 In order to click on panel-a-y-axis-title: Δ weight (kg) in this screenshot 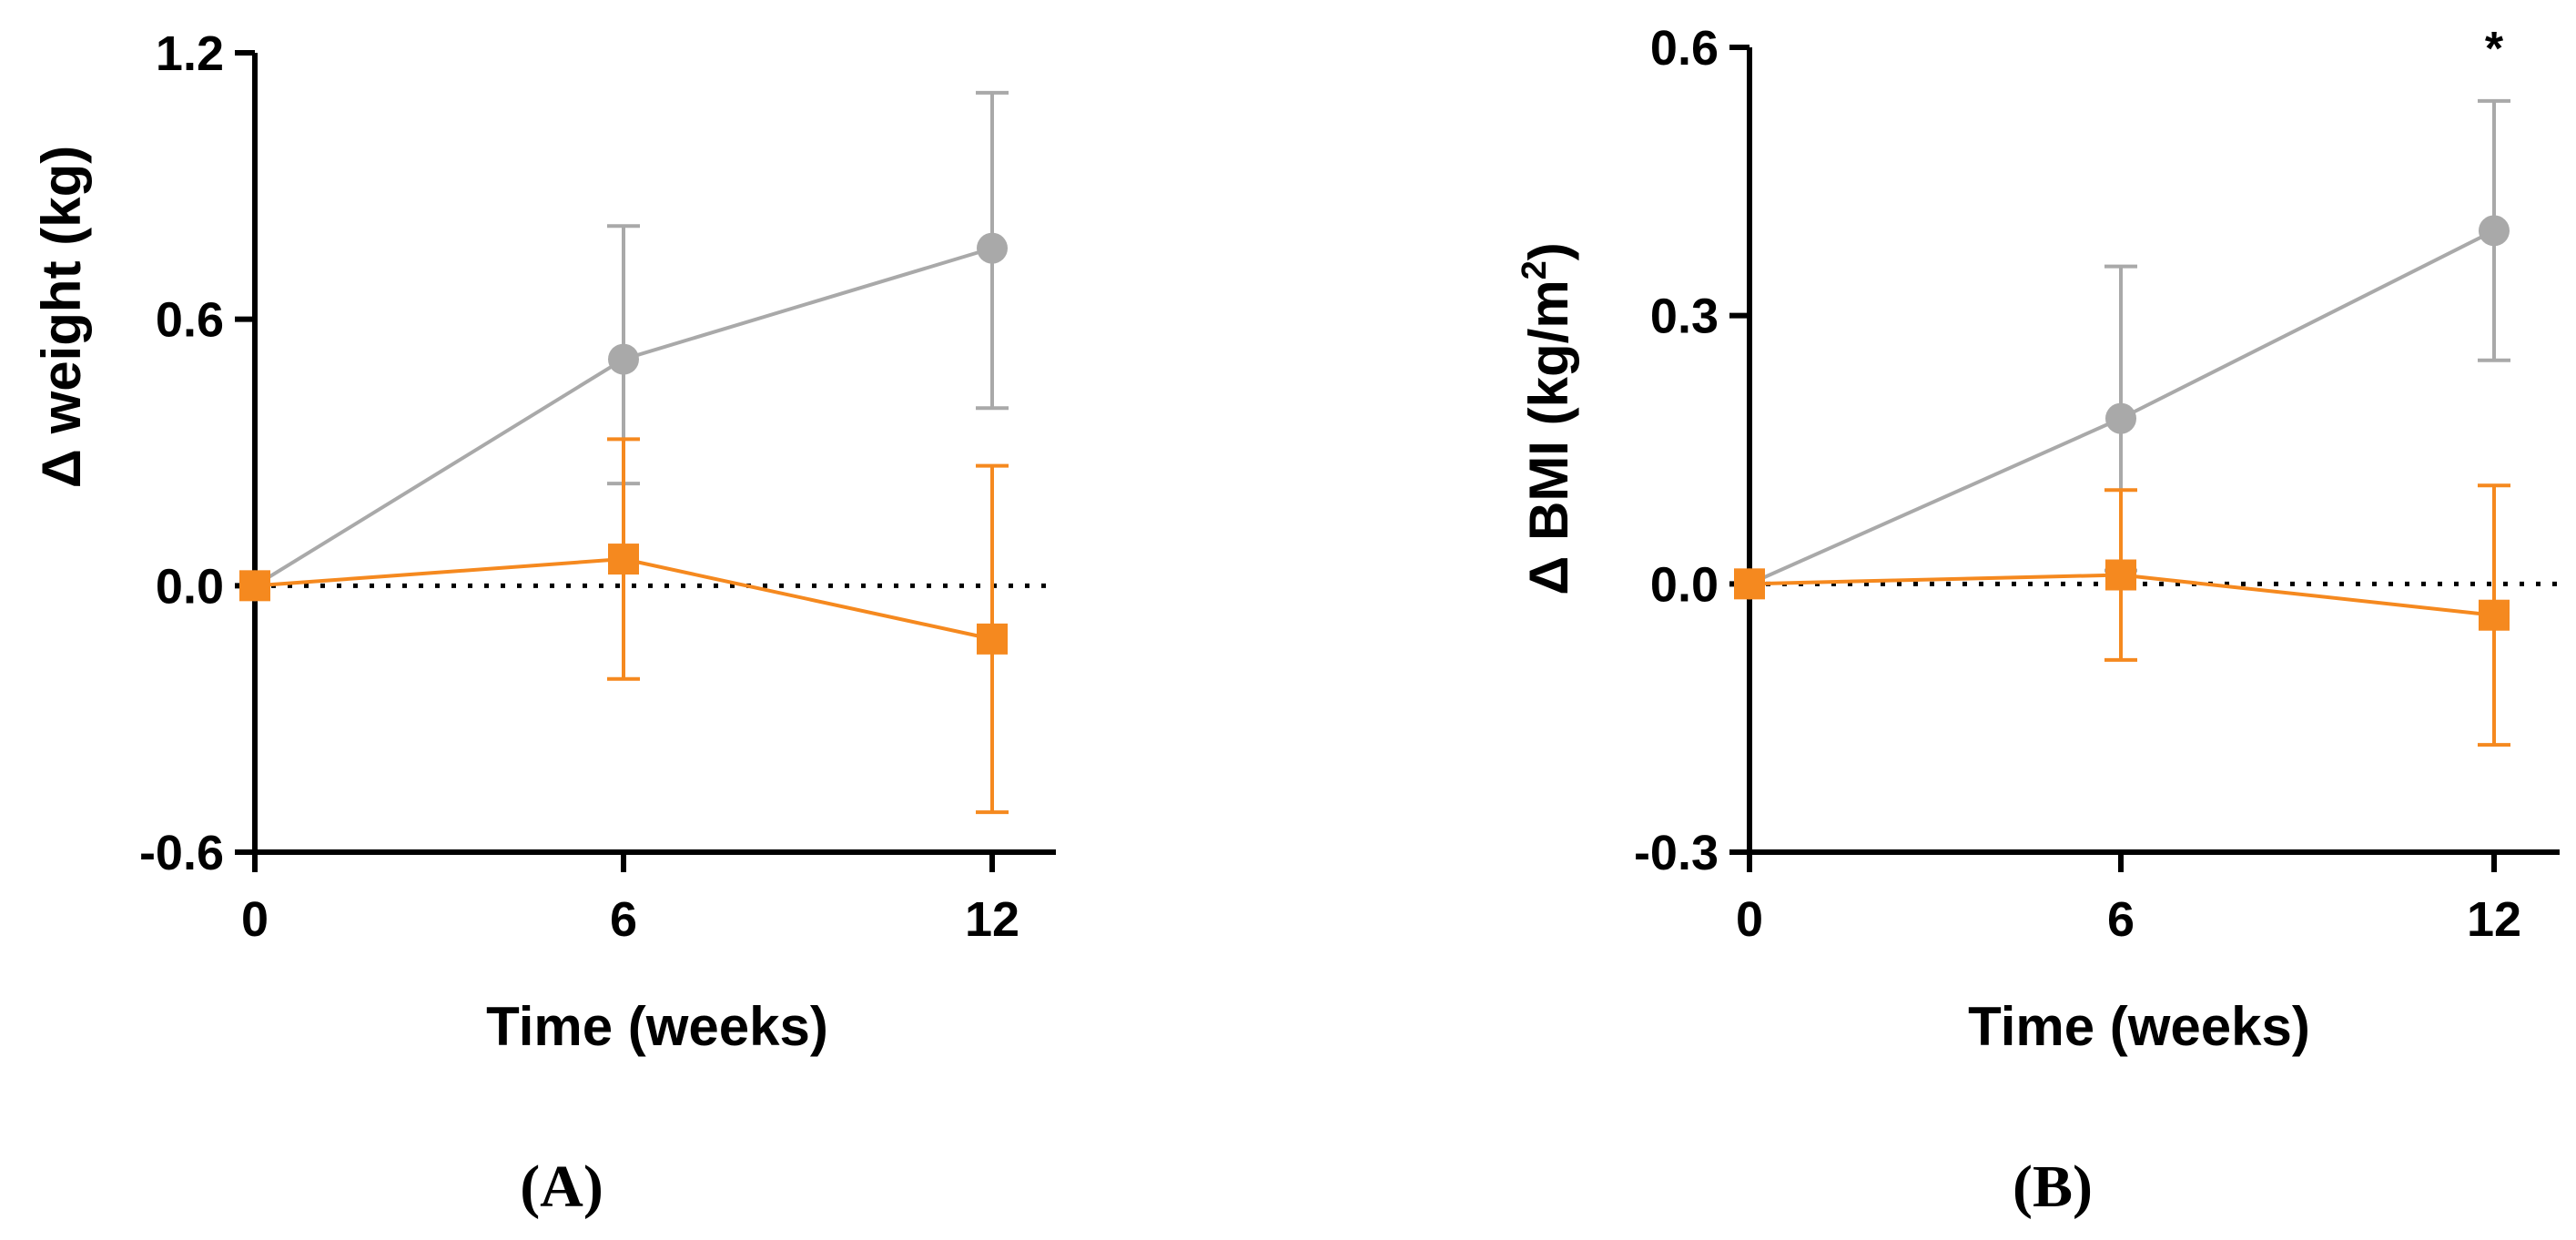, I will do `click(62, 317)`.